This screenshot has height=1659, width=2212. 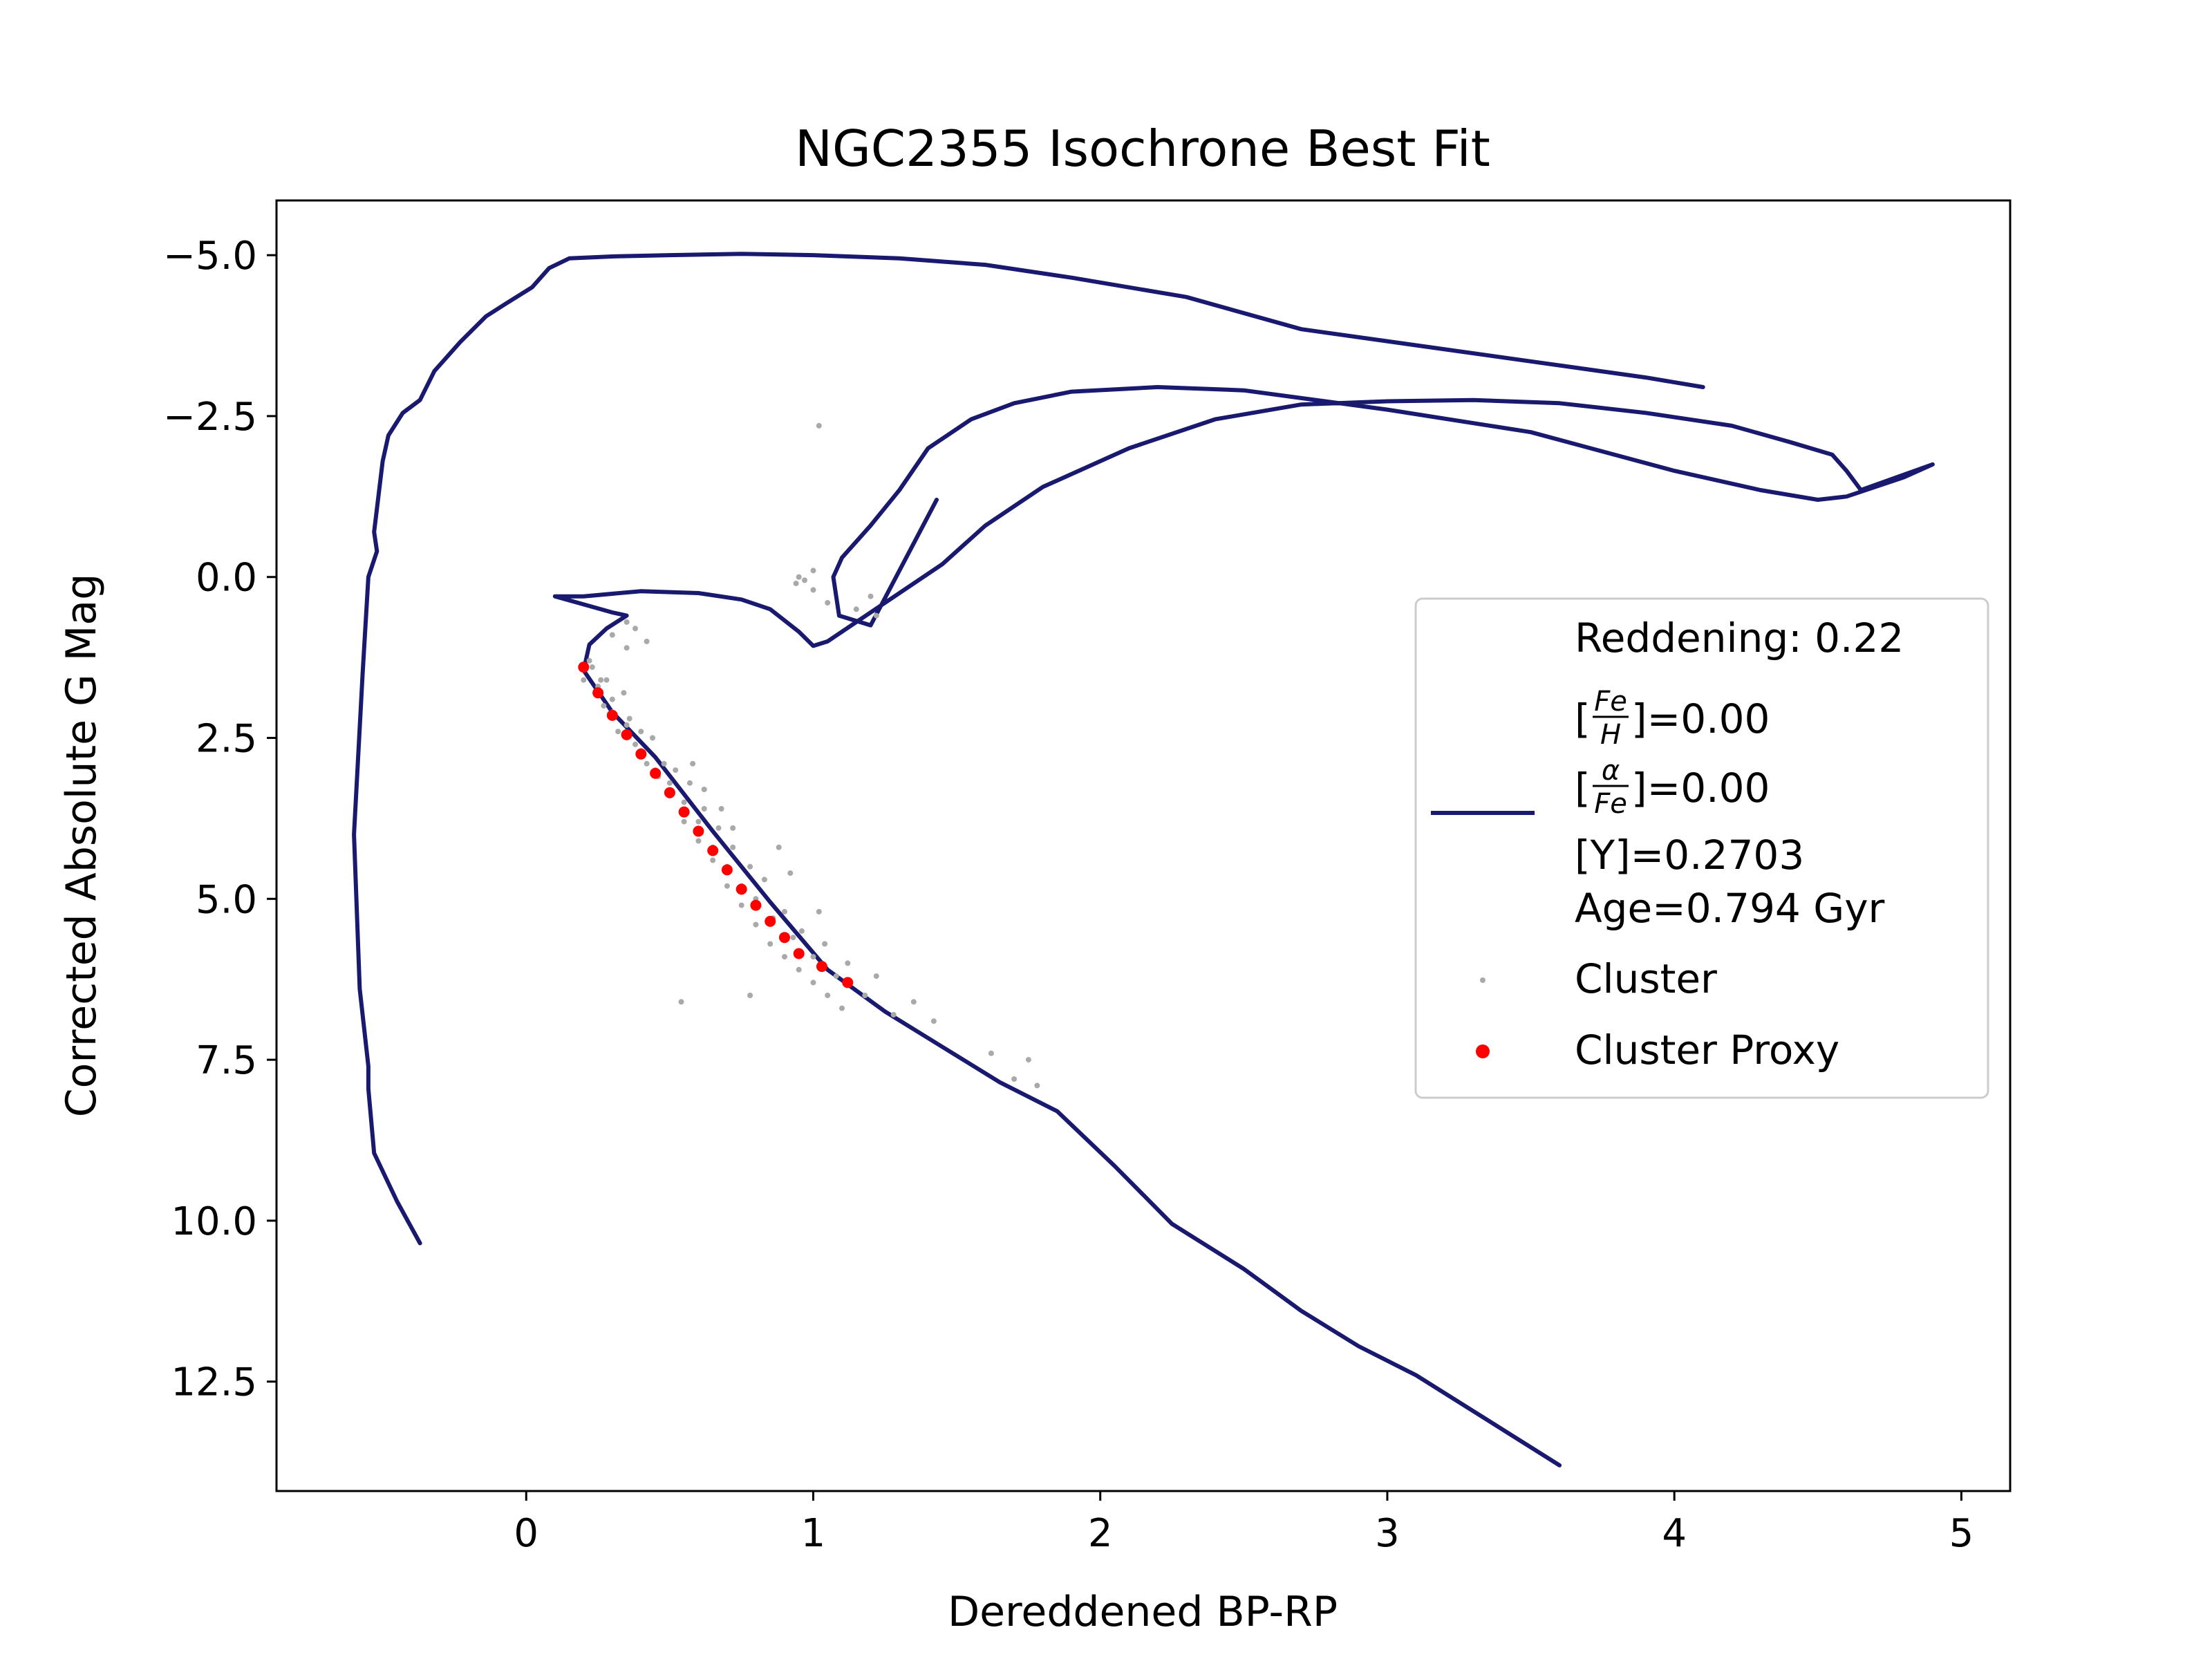 What do you see at coordinates (814, 1534) in the screenshot?
I see `x-tick-label: 1` at bounding box center [814, 1534].